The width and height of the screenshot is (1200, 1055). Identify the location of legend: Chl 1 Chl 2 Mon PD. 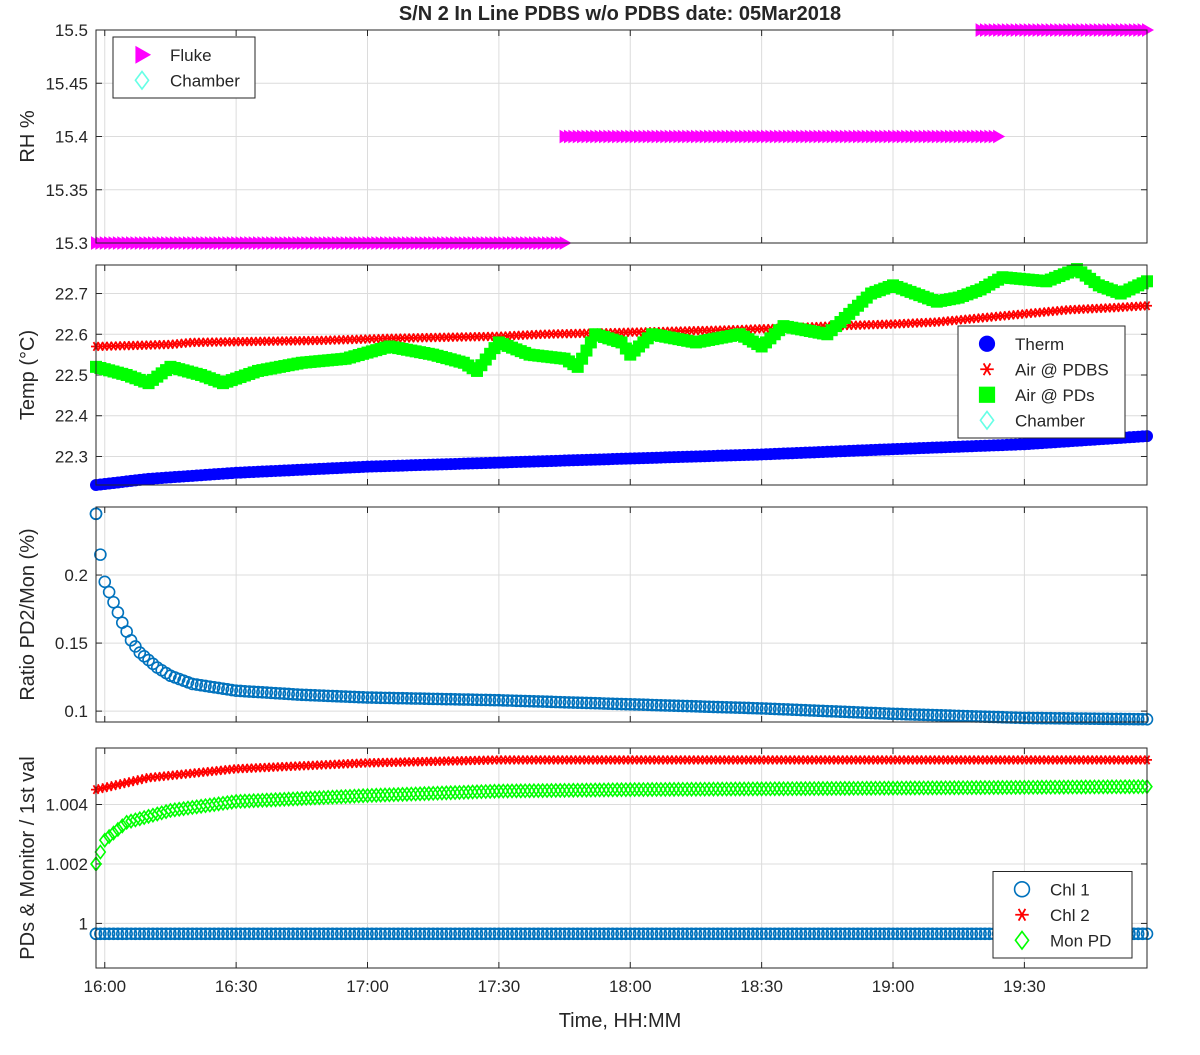
(1062, 915).